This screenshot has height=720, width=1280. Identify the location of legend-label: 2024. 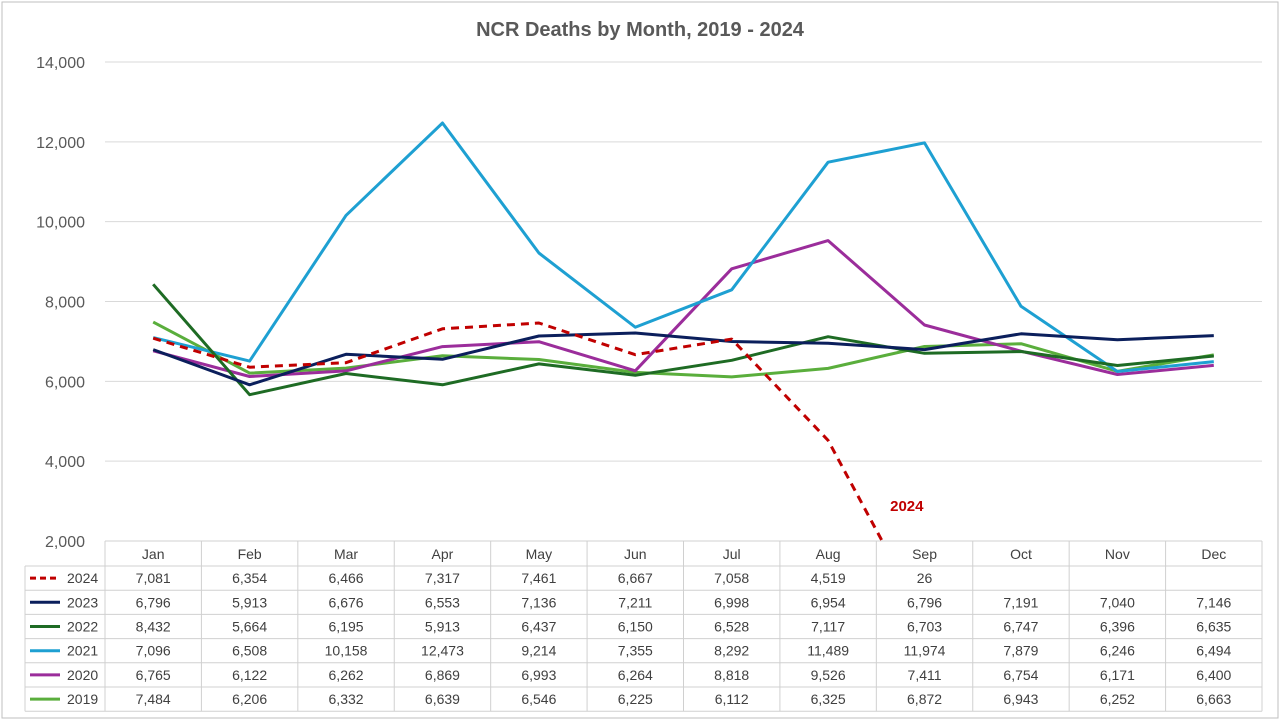
(82, 578).